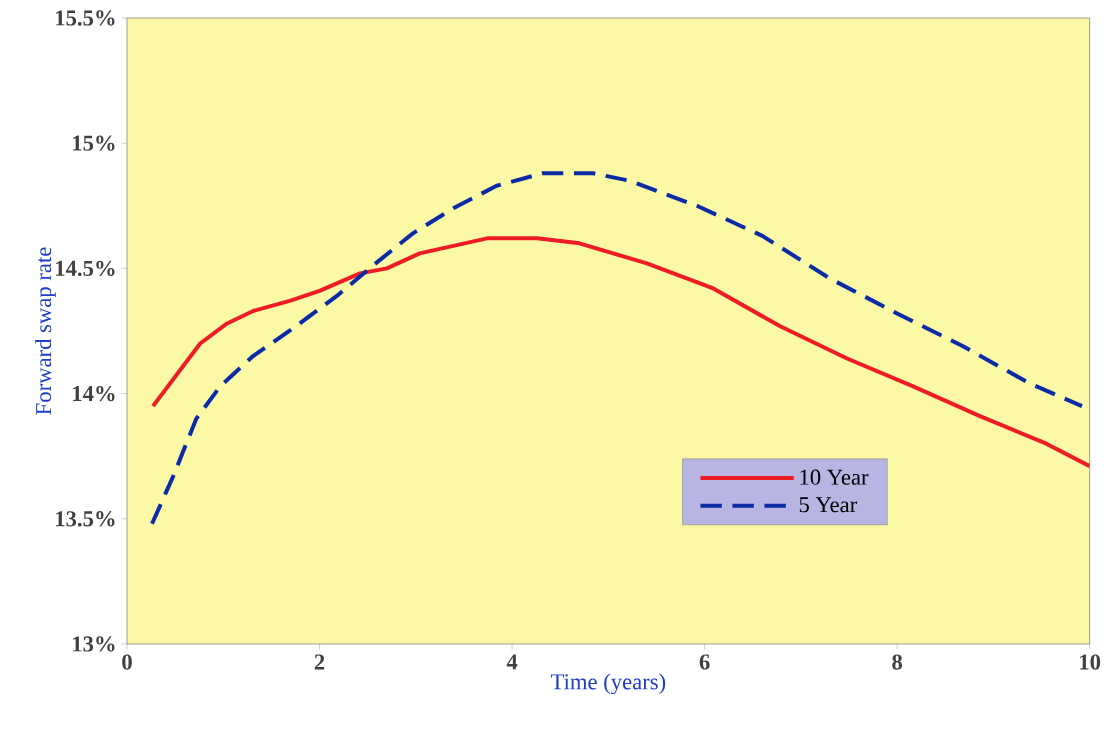 The height and width of the screenshot is (742, 1110). Describe the element at coordinates (85, 268) in the screenshot. I see `y-tick-label: 14.5%` at that location.